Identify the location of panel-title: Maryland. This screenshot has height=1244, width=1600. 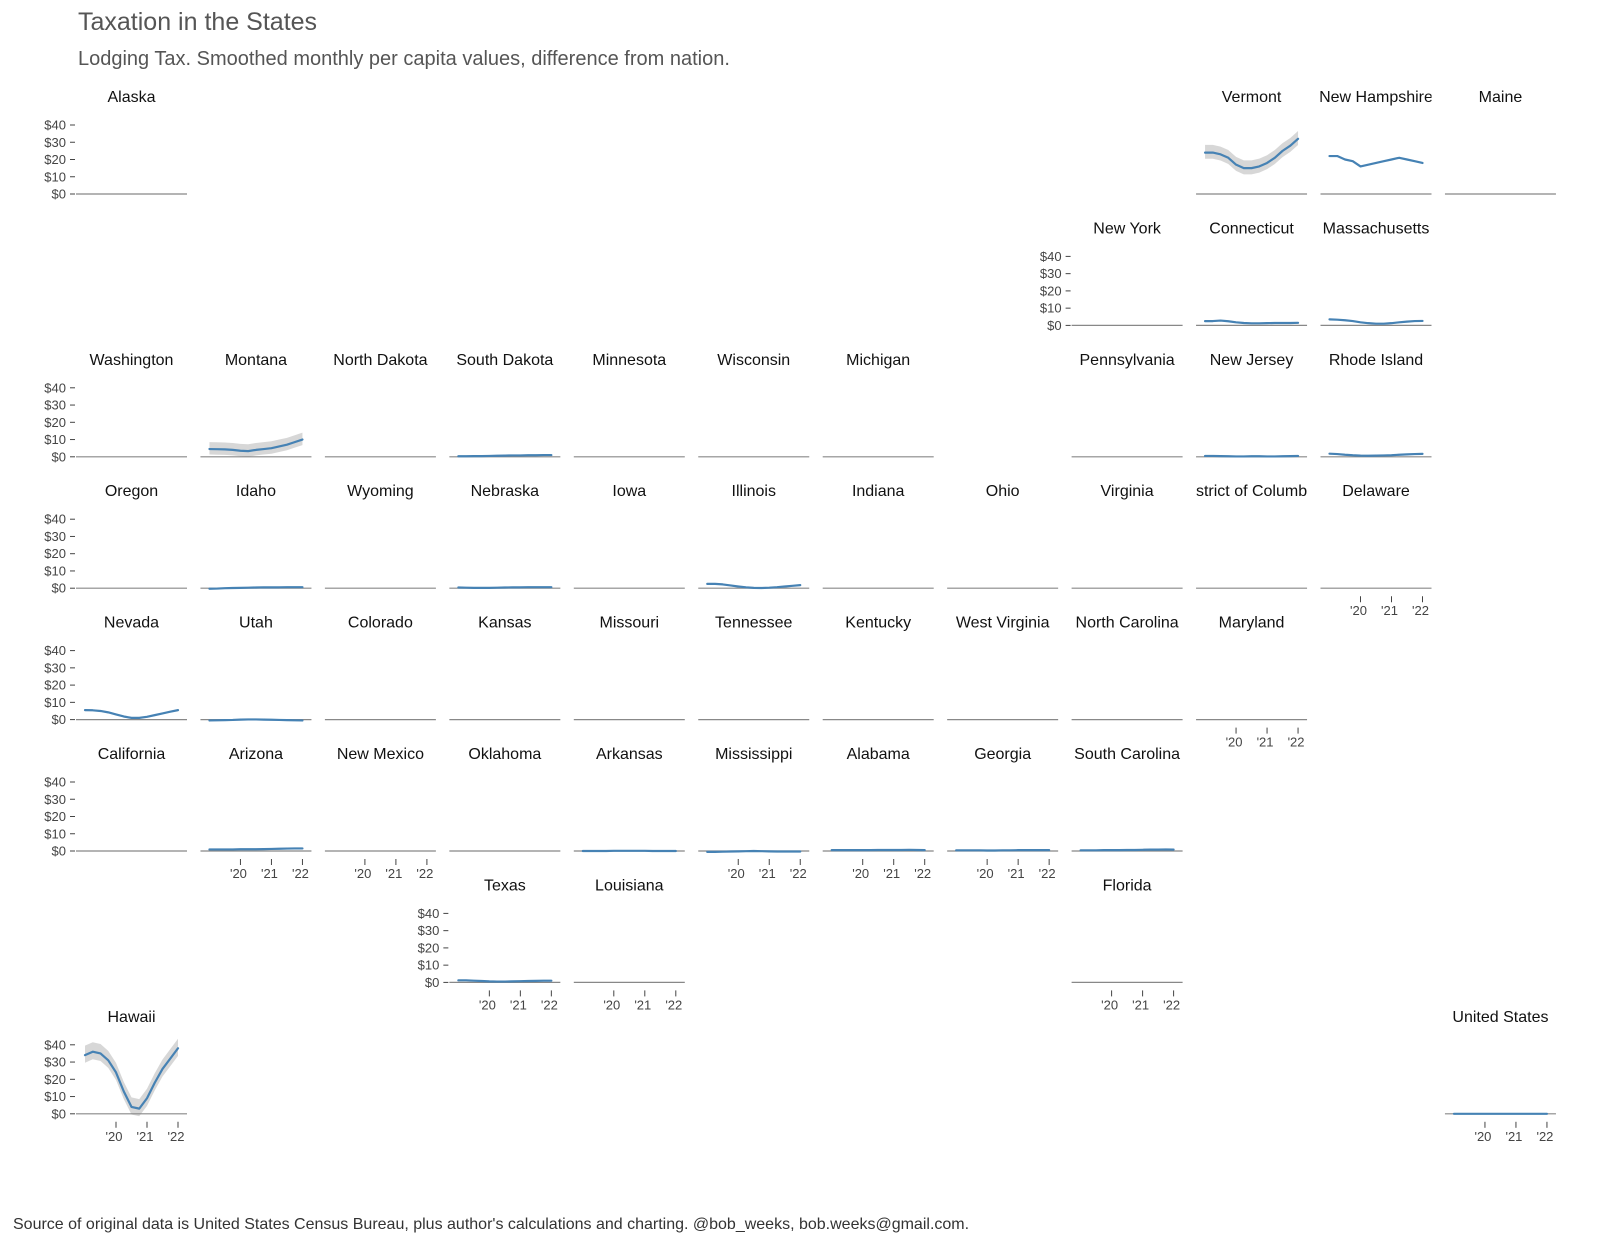
(1252, 623).